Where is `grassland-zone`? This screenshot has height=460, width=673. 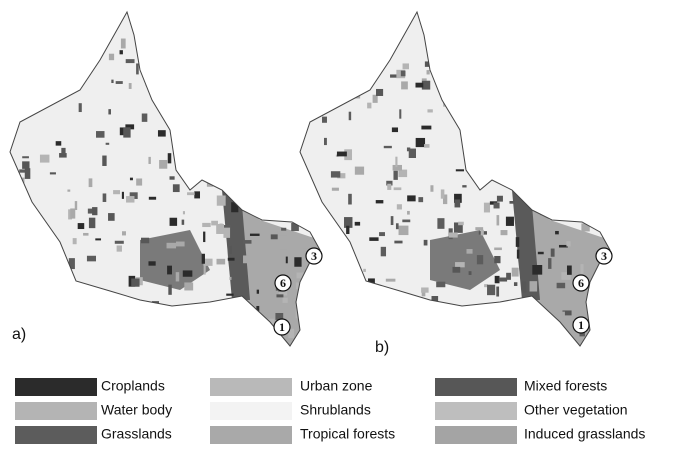
grassland-zone is located at coordinates (175, 260).